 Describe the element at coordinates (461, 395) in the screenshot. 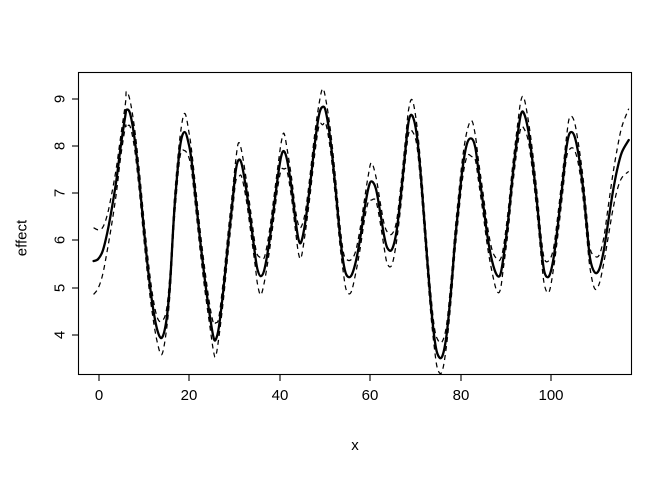

I see `x-tick-label-80: 80` at that location.